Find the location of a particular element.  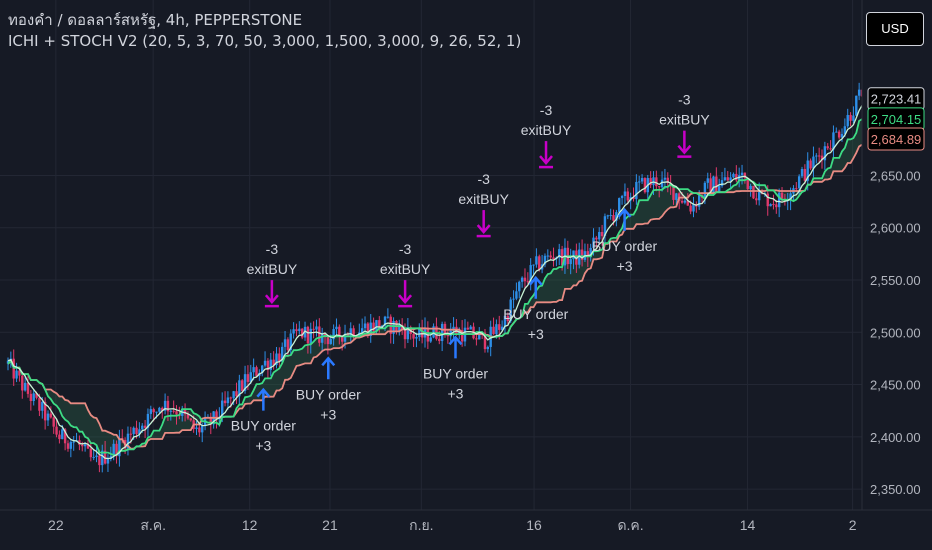

price-tick-label: 2,550.00 is located at coordinates (895, 280).